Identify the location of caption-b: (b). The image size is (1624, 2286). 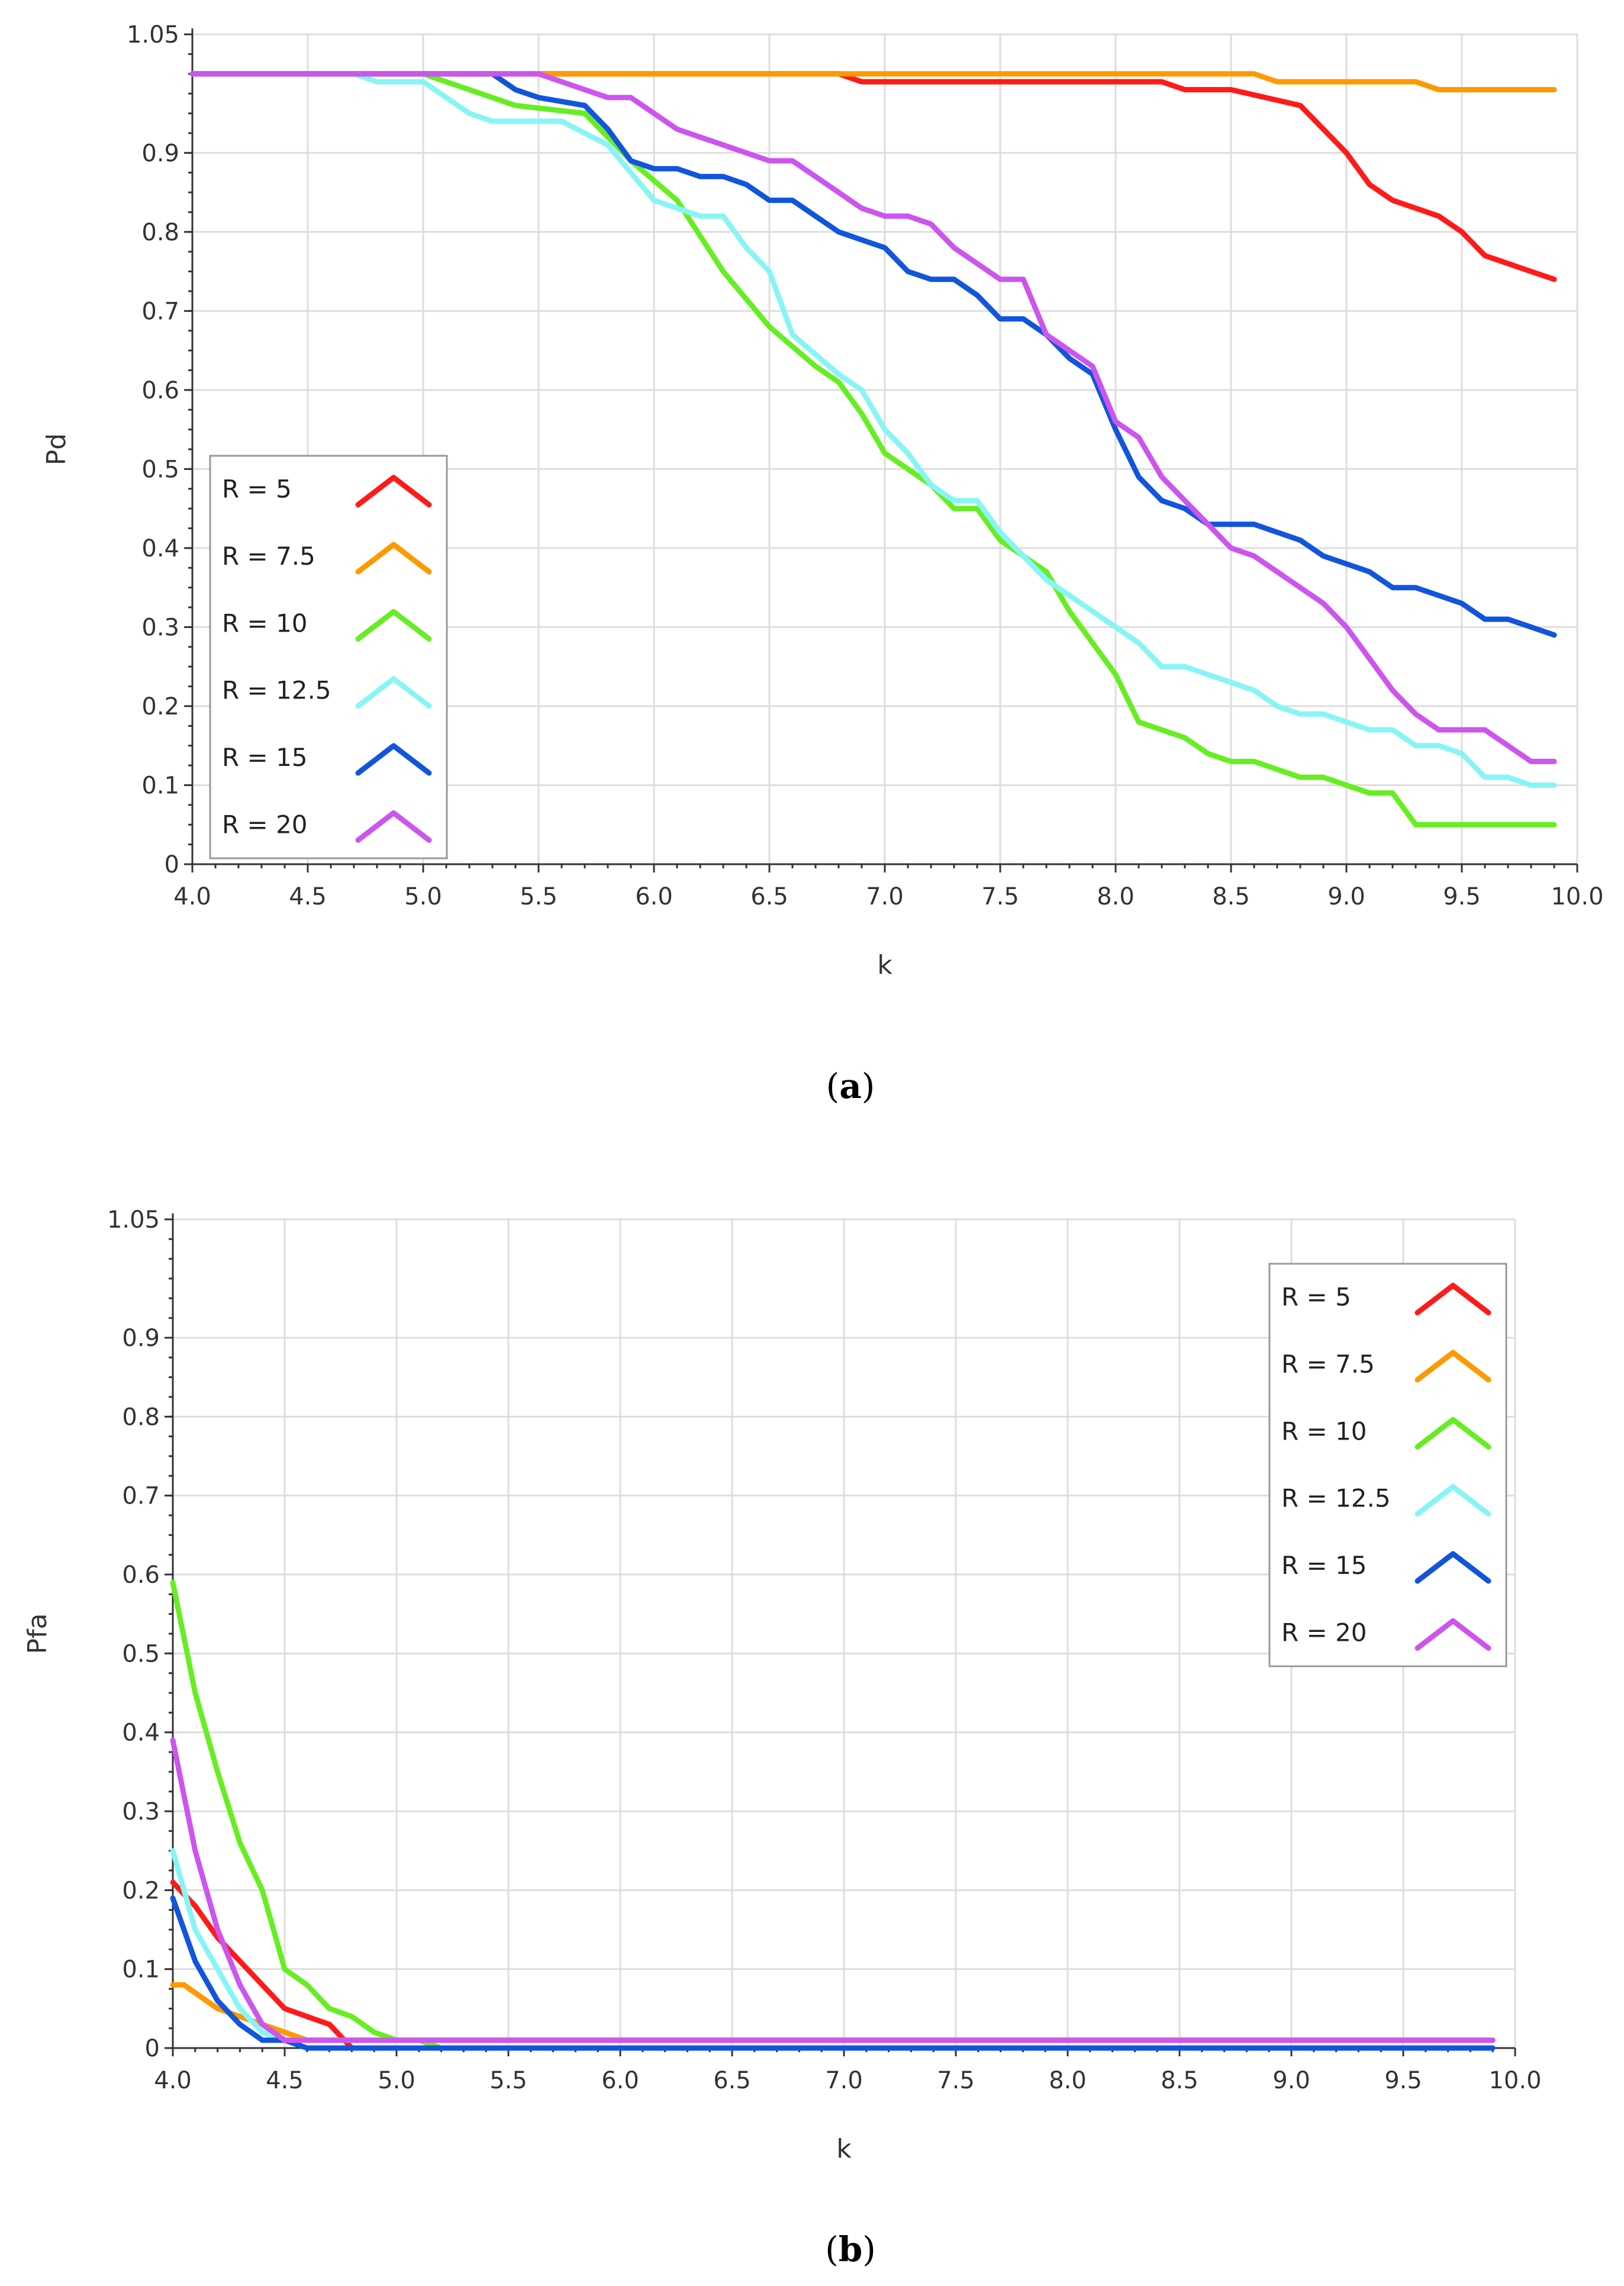
(851, 2249).